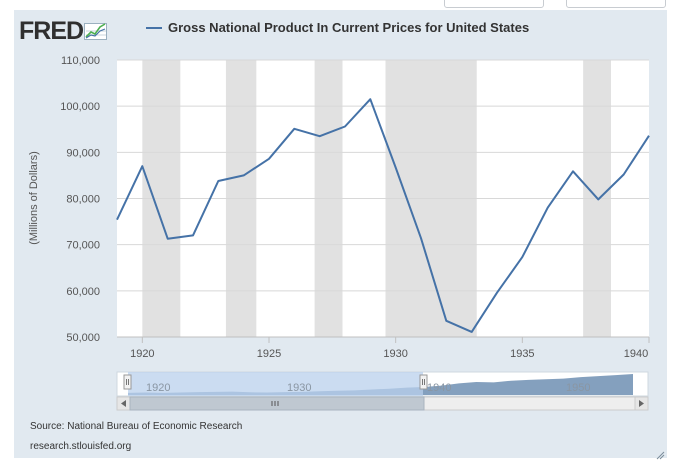 The height and width of the screenshot is (470, 681). I want to click on fred-logo-text: FRED, so click(51, 30).